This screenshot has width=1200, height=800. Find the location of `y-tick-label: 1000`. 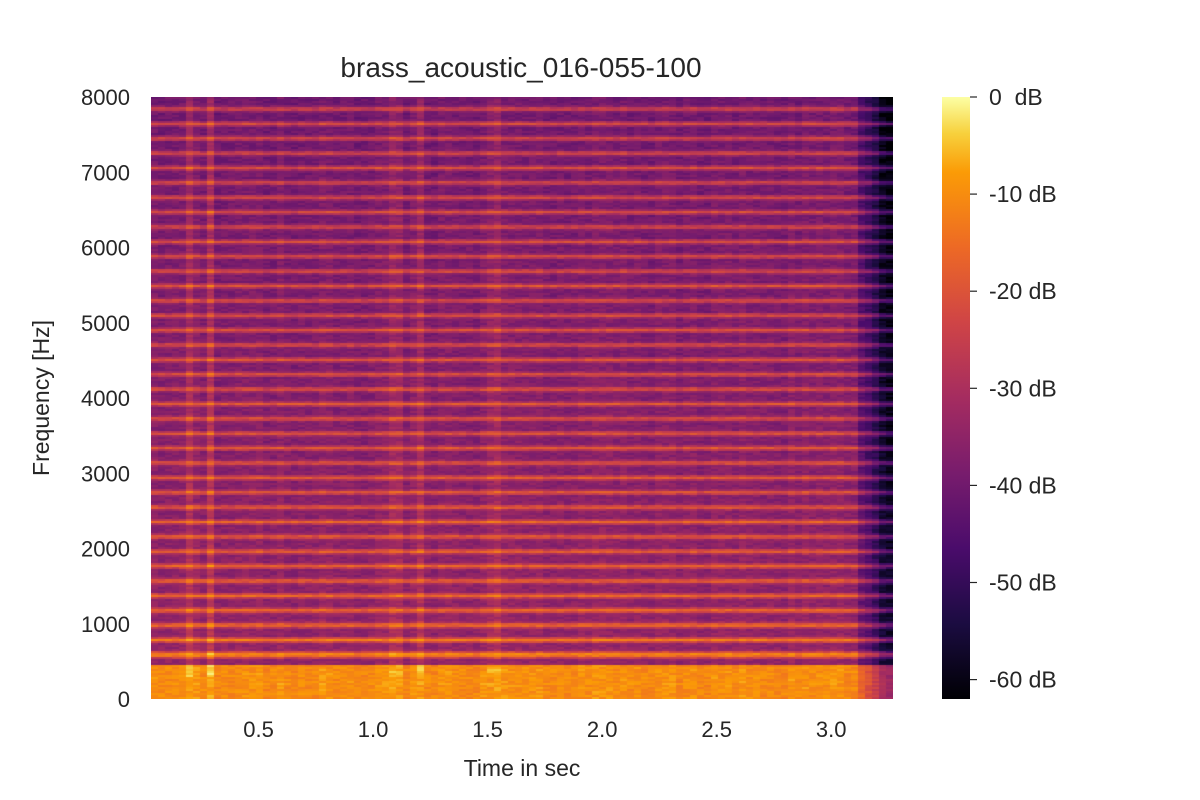

y-tick-label: 1000 is located at coordinates (105, 624).